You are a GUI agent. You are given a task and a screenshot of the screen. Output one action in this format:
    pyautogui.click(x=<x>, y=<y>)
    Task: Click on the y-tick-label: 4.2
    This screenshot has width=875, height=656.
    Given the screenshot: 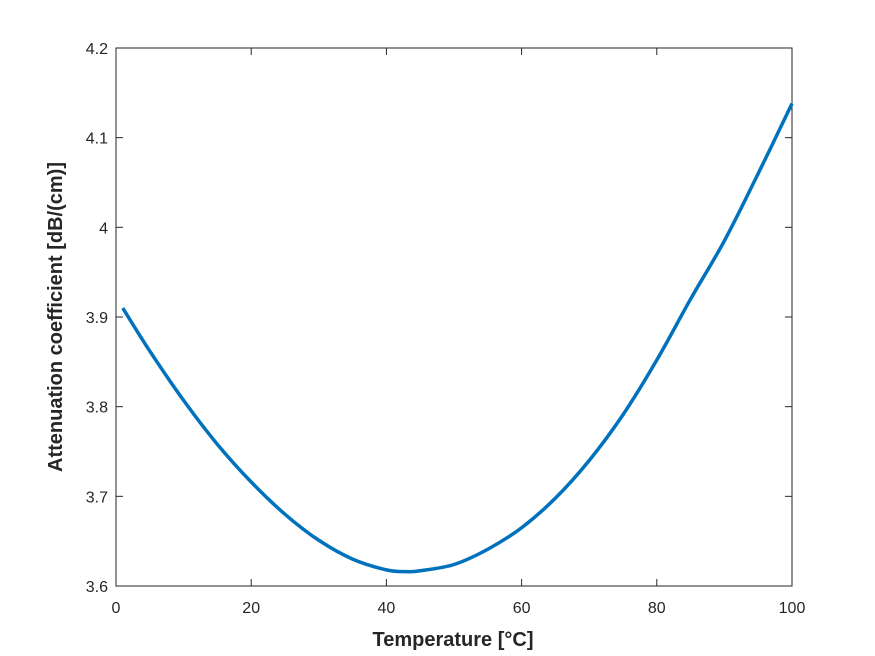 What is the action you would take?
    pyautogui.click(x=97, y=49)
    